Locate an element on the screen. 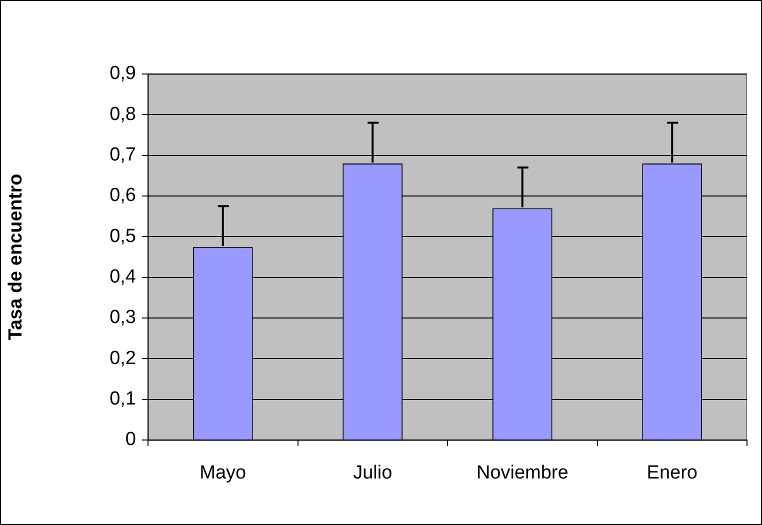 The image size is (762, 525). y-axis-title: Tasa de encuentro is located at coordinates (16, 257).